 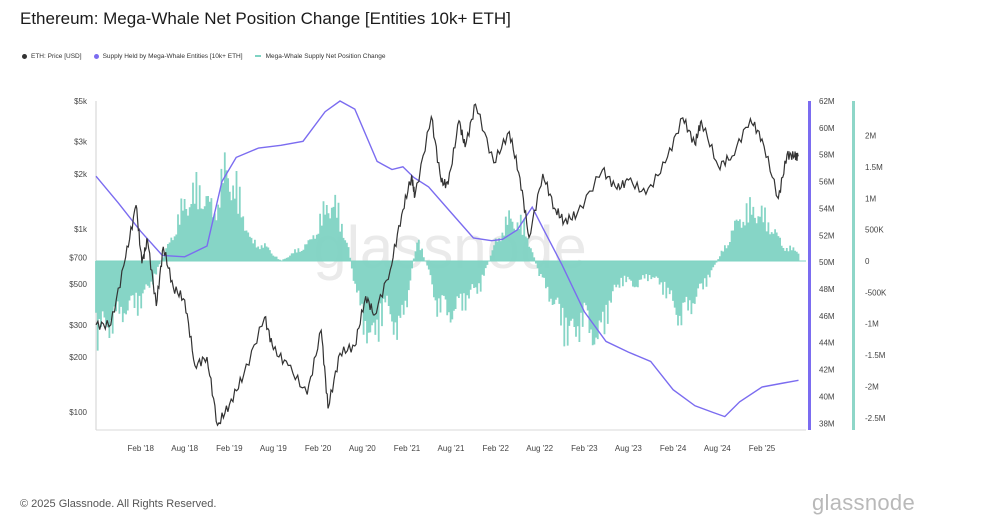 I want to click on x-tick-label: Aug '23, so click(x=628, y=448).